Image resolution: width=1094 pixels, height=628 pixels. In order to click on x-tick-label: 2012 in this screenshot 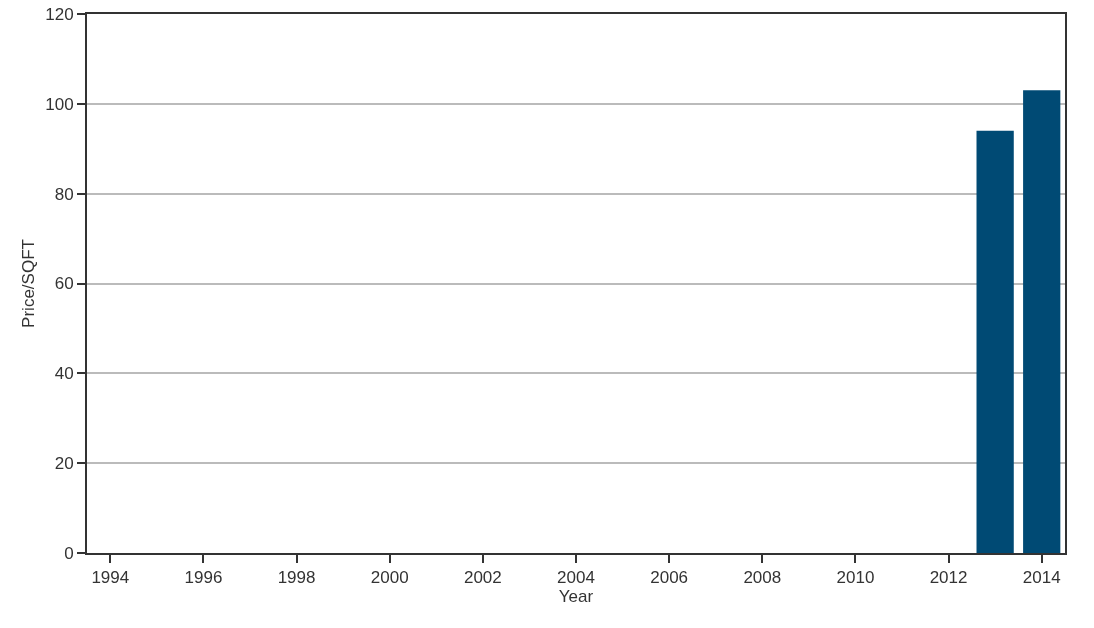, I will do `click(948, 578)`.